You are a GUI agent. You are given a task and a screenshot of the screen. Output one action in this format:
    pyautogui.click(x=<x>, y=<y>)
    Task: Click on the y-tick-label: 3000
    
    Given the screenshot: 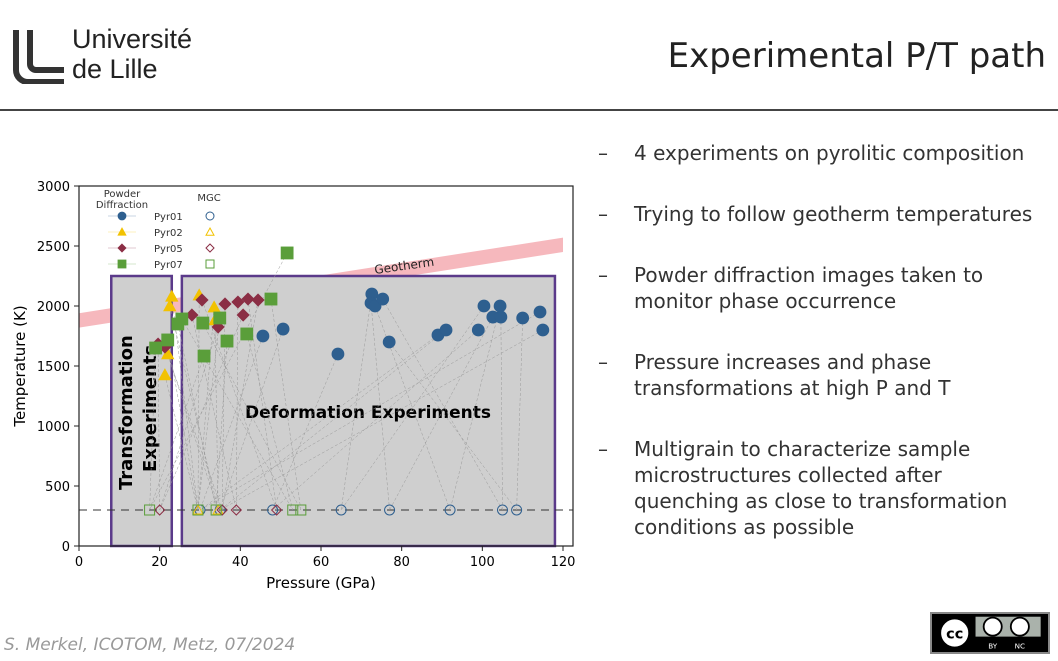 What is the action you would take?
    pyautogui.click(x=53, y=187)
    